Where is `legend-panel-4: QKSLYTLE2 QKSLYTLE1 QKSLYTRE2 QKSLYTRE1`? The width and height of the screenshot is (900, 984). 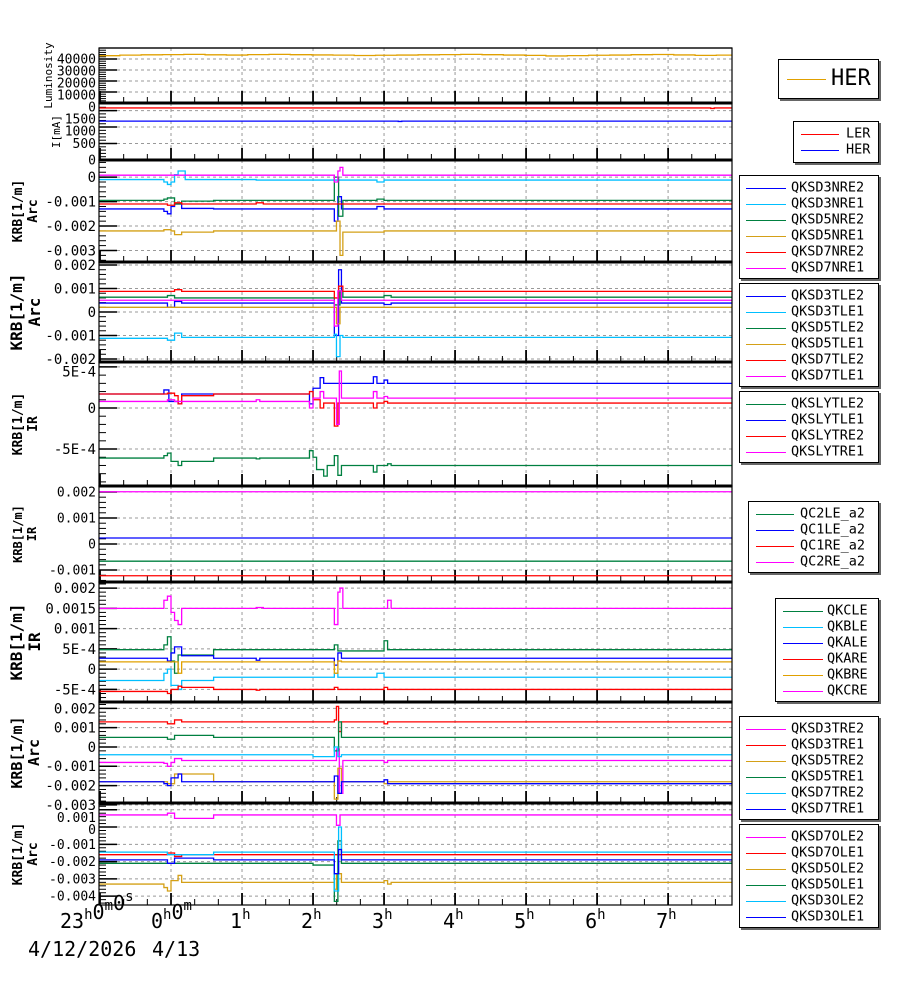 legend-panel-4: QKSLYTLE2 QKSLYTLE1 QKSLYTRE2 QKSLYTRE1 is located at coordinates (809, 427).